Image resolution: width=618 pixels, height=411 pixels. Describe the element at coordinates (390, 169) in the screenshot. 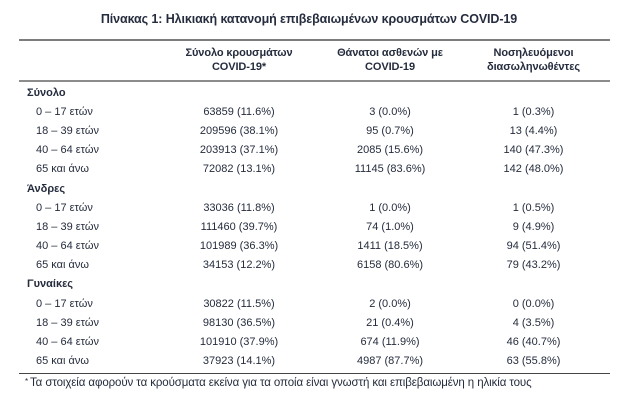

I see `deaths-value: 11145 (83.6%)` at that location.